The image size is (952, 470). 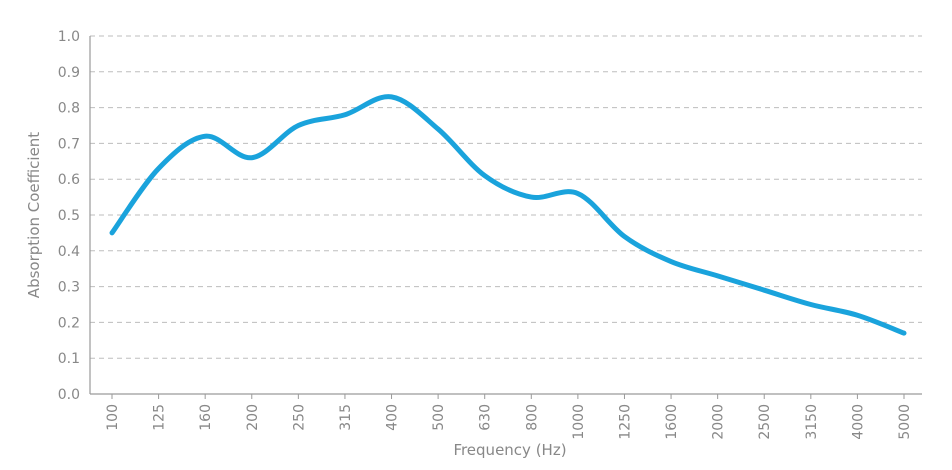 I want to click on x-axis-title: Frequency (Hz), so click(x=509, y=450).